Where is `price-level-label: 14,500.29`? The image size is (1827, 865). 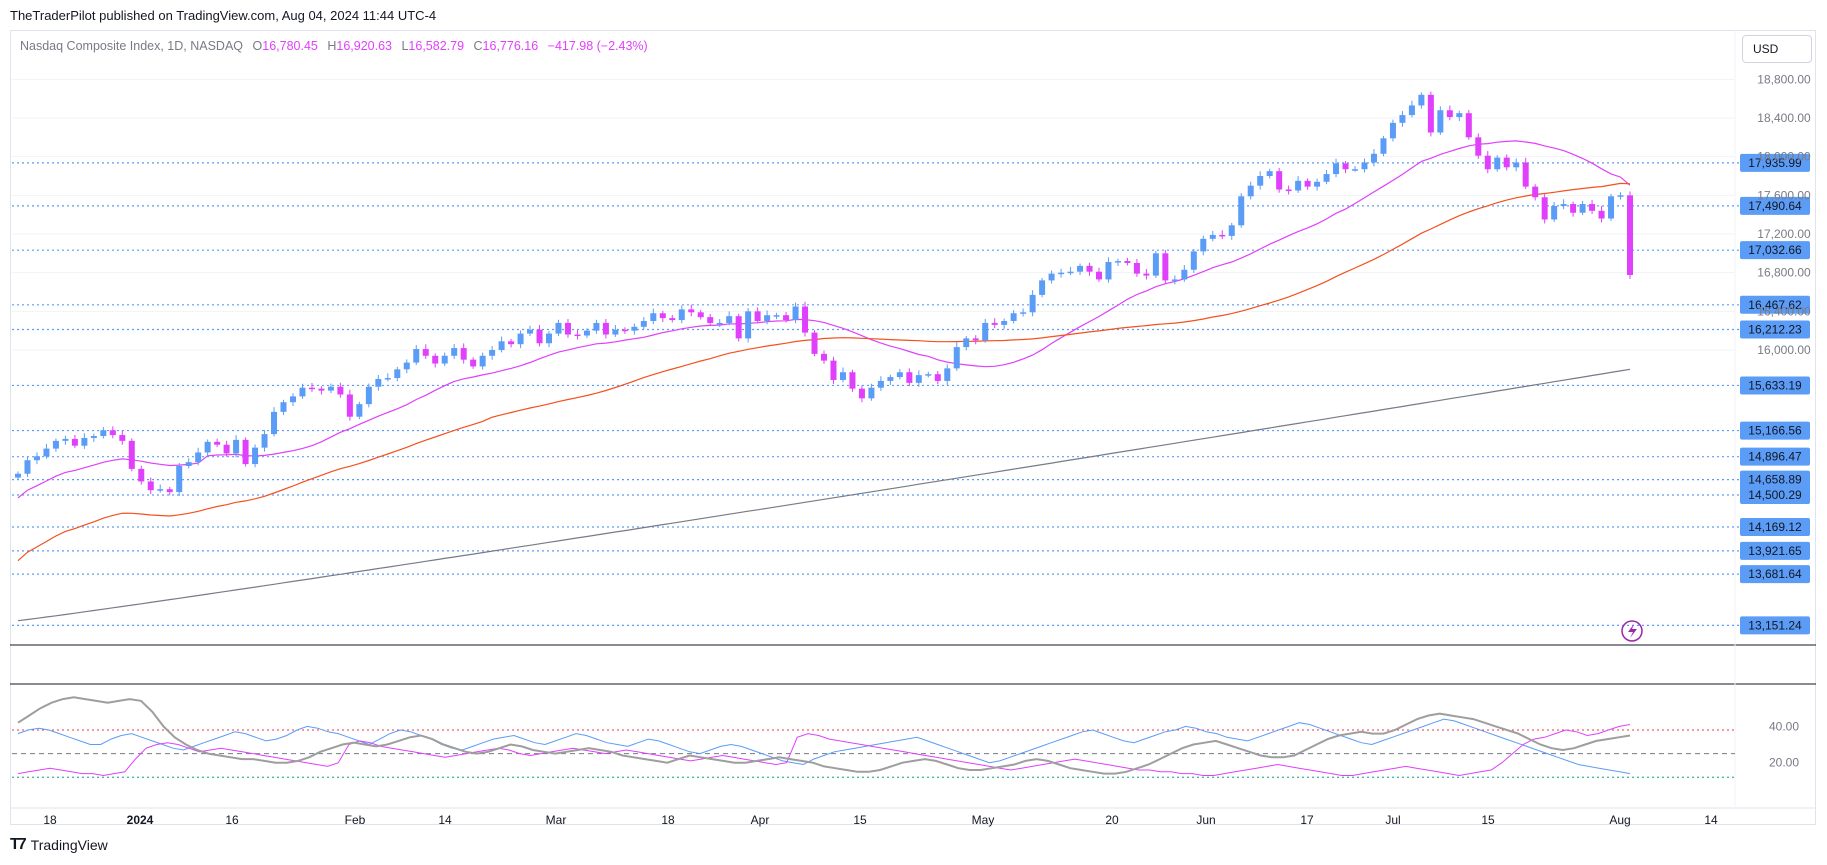
price-level-label: 14,500.29 is located at coordinates (1775, 495).